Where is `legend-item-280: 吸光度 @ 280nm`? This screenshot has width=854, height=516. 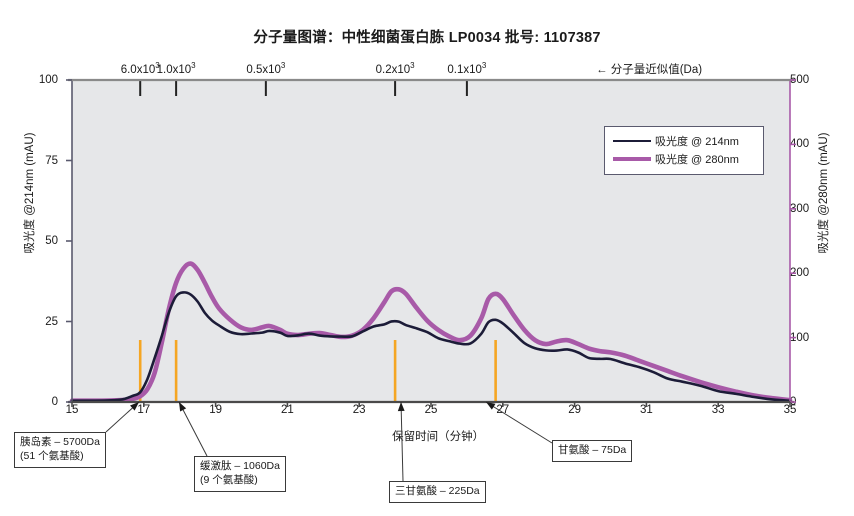 legend-item-280: 吸光度 @ 280nm is located at coordinates (684, 159).